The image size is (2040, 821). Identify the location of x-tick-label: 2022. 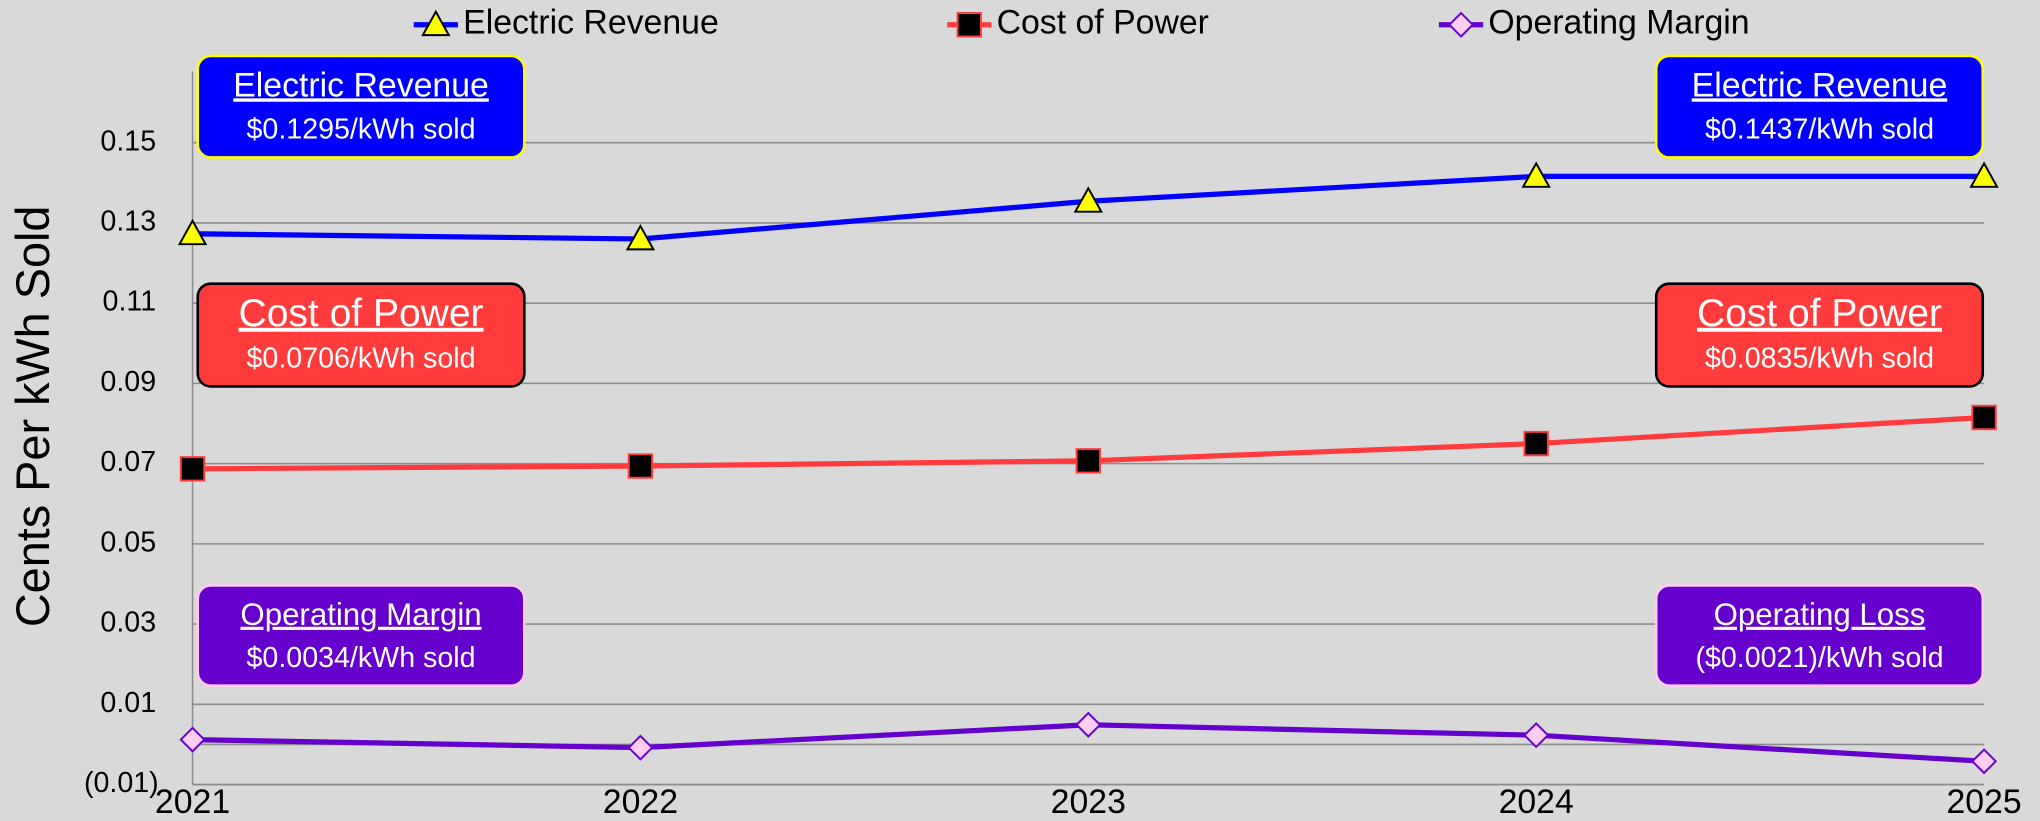
(640, 802).